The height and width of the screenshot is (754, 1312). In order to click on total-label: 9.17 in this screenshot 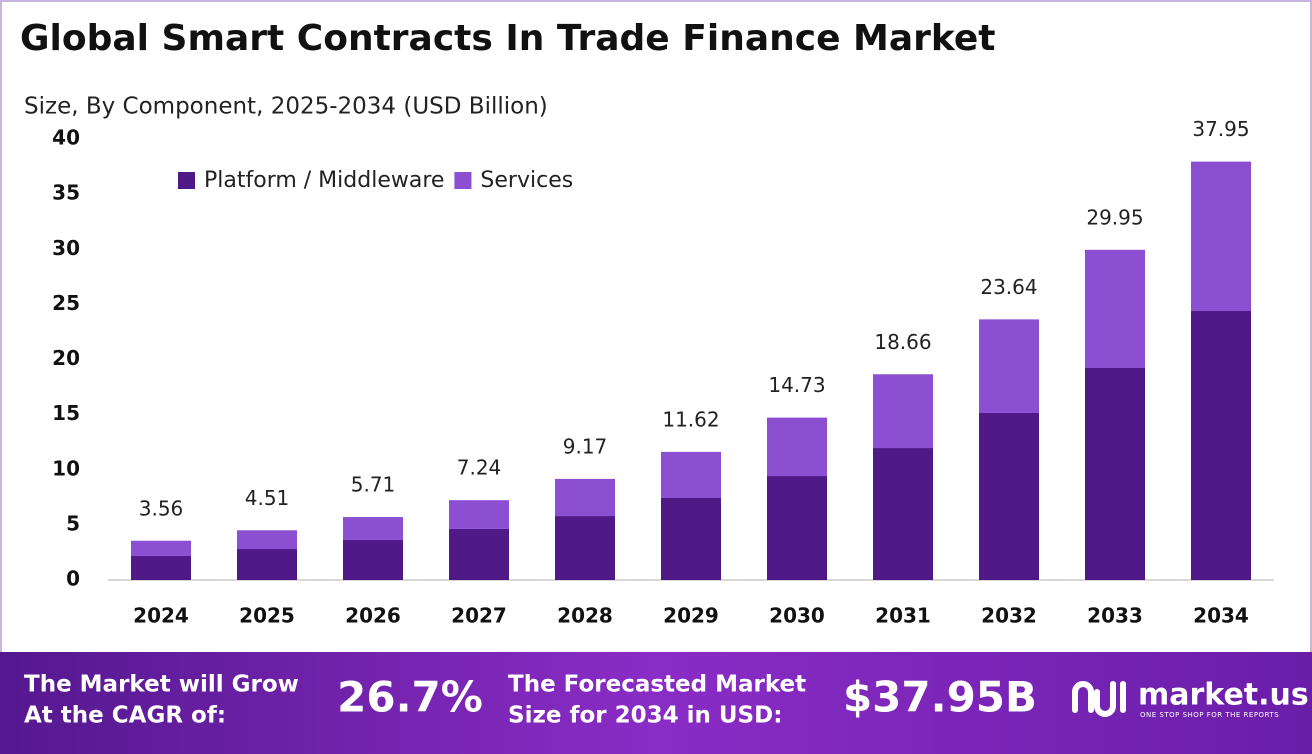, I will do `click(585, 446)`.